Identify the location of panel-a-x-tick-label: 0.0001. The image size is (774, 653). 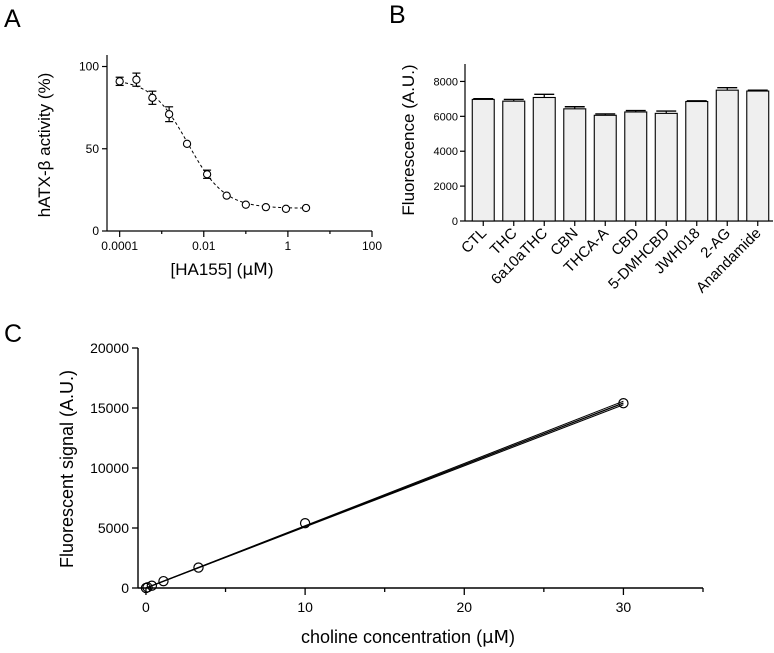
(119, 246).